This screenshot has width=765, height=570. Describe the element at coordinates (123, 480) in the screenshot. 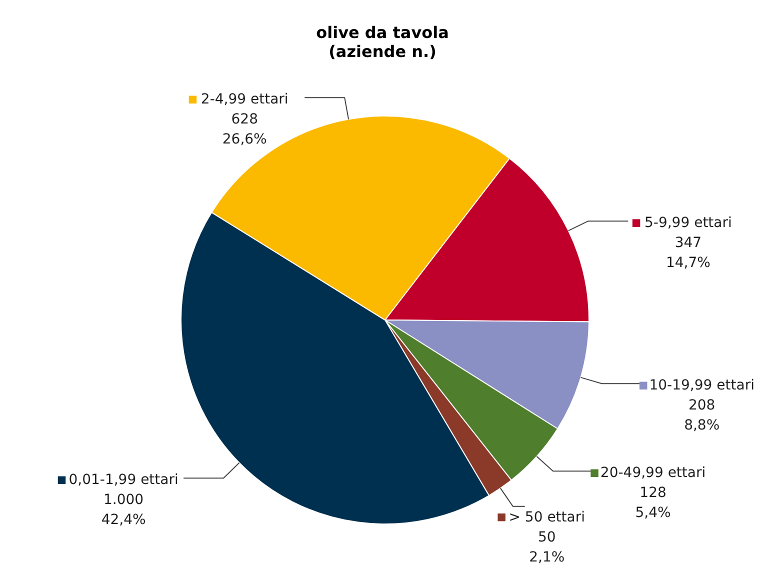

I see `legend-label: 0,01-1,99 ettari` at that location.